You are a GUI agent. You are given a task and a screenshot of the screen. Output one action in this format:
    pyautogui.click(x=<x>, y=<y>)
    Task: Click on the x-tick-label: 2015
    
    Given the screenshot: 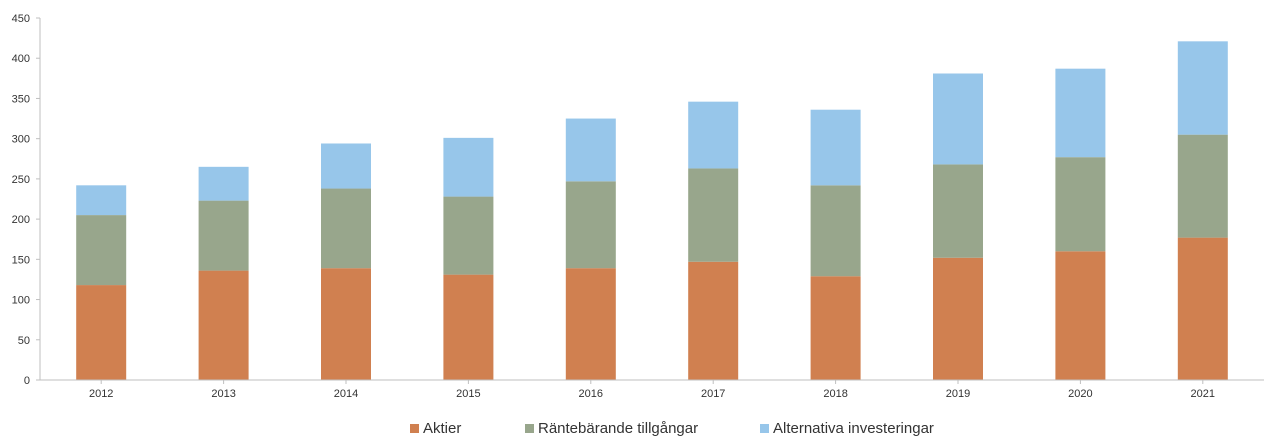 What is the action you would take?
    pyautogui.click(x=468, y=394)
    